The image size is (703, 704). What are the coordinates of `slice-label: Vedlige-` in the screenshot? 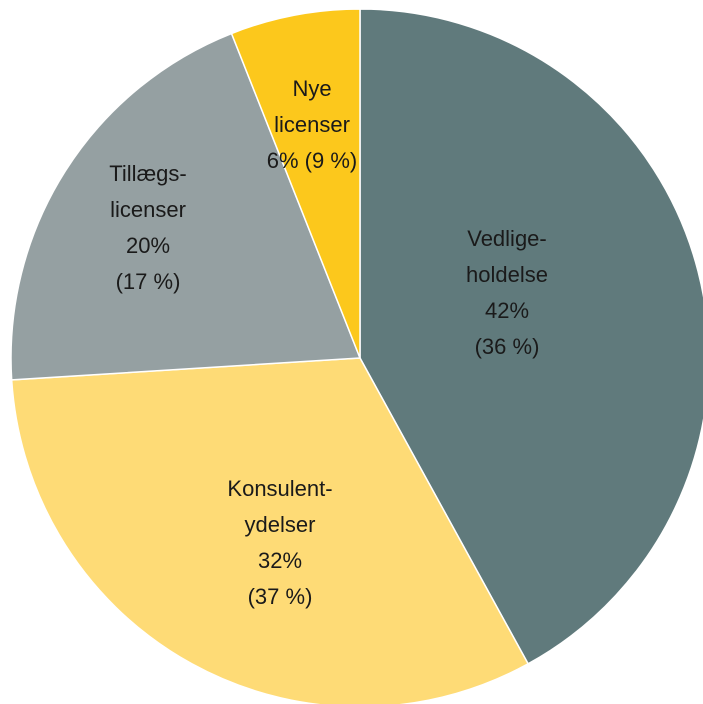 It's located at (507, 238).